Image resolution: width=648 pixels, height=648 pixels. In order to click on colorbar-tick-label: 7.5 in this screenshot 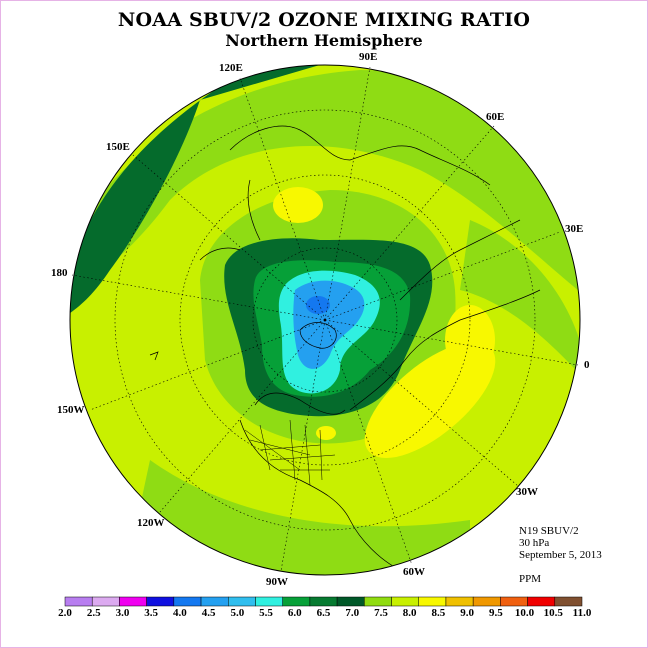, I will do `click(381, 613)`.